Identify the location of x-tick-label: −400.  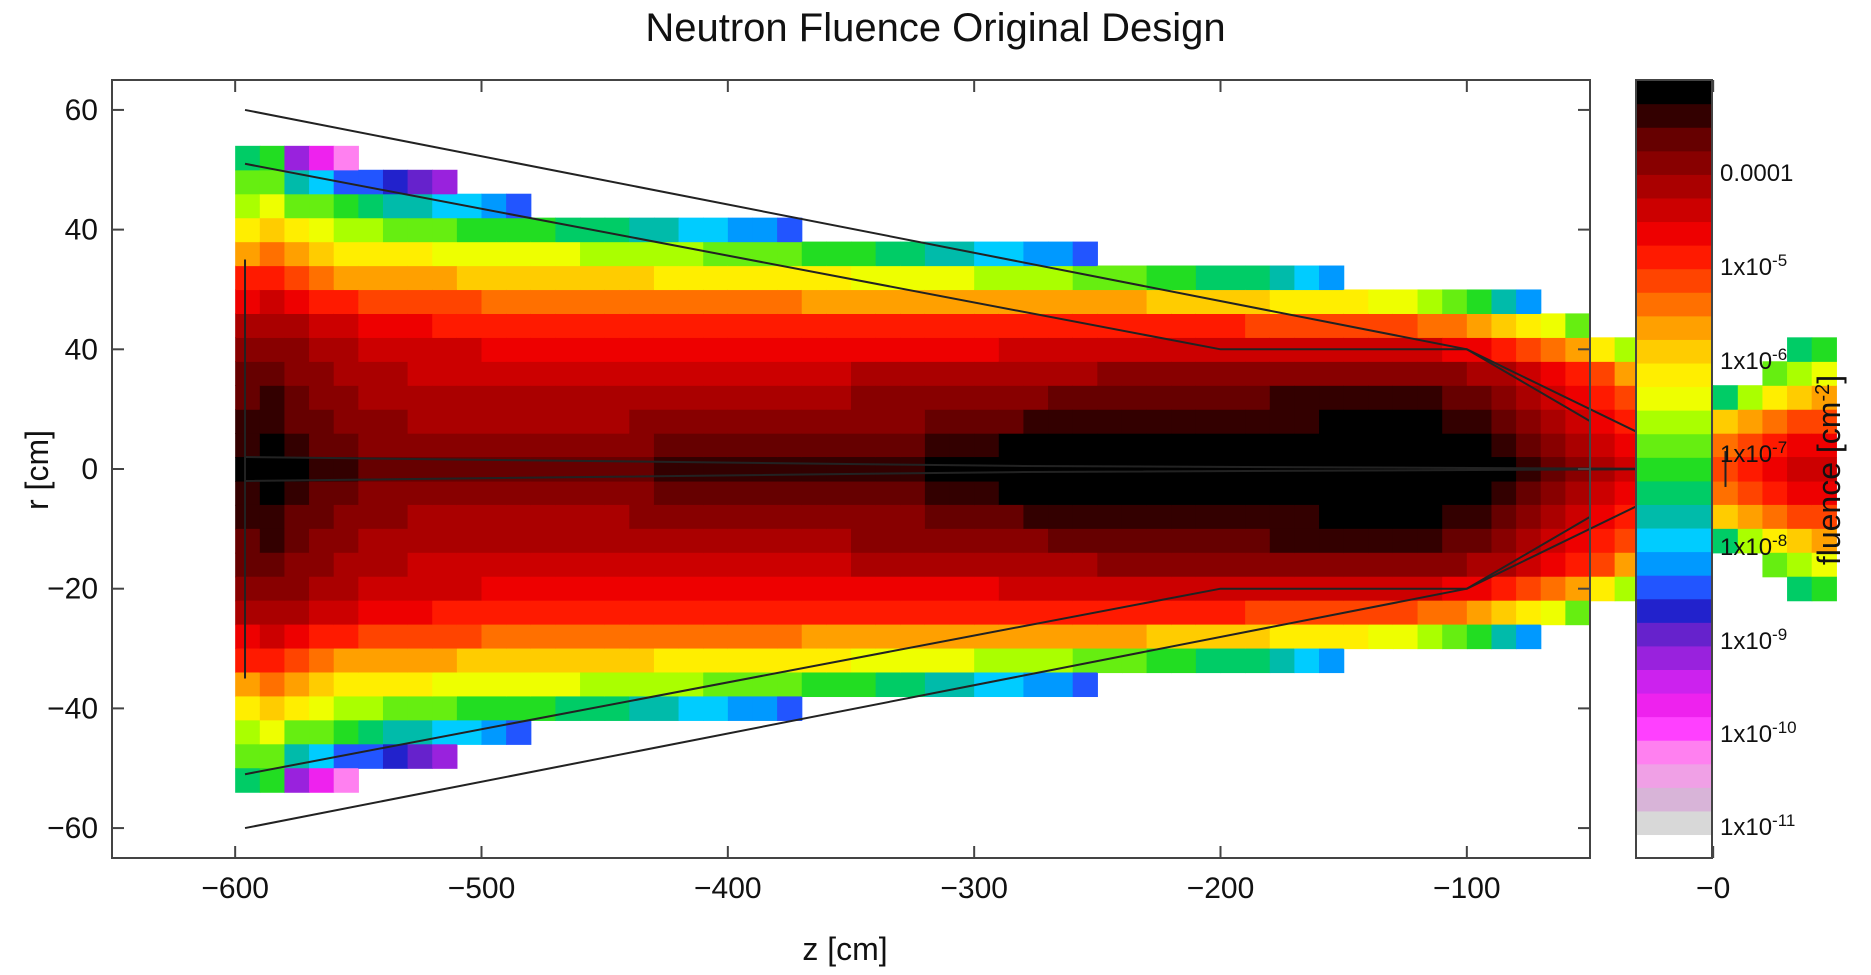
(728, 888).